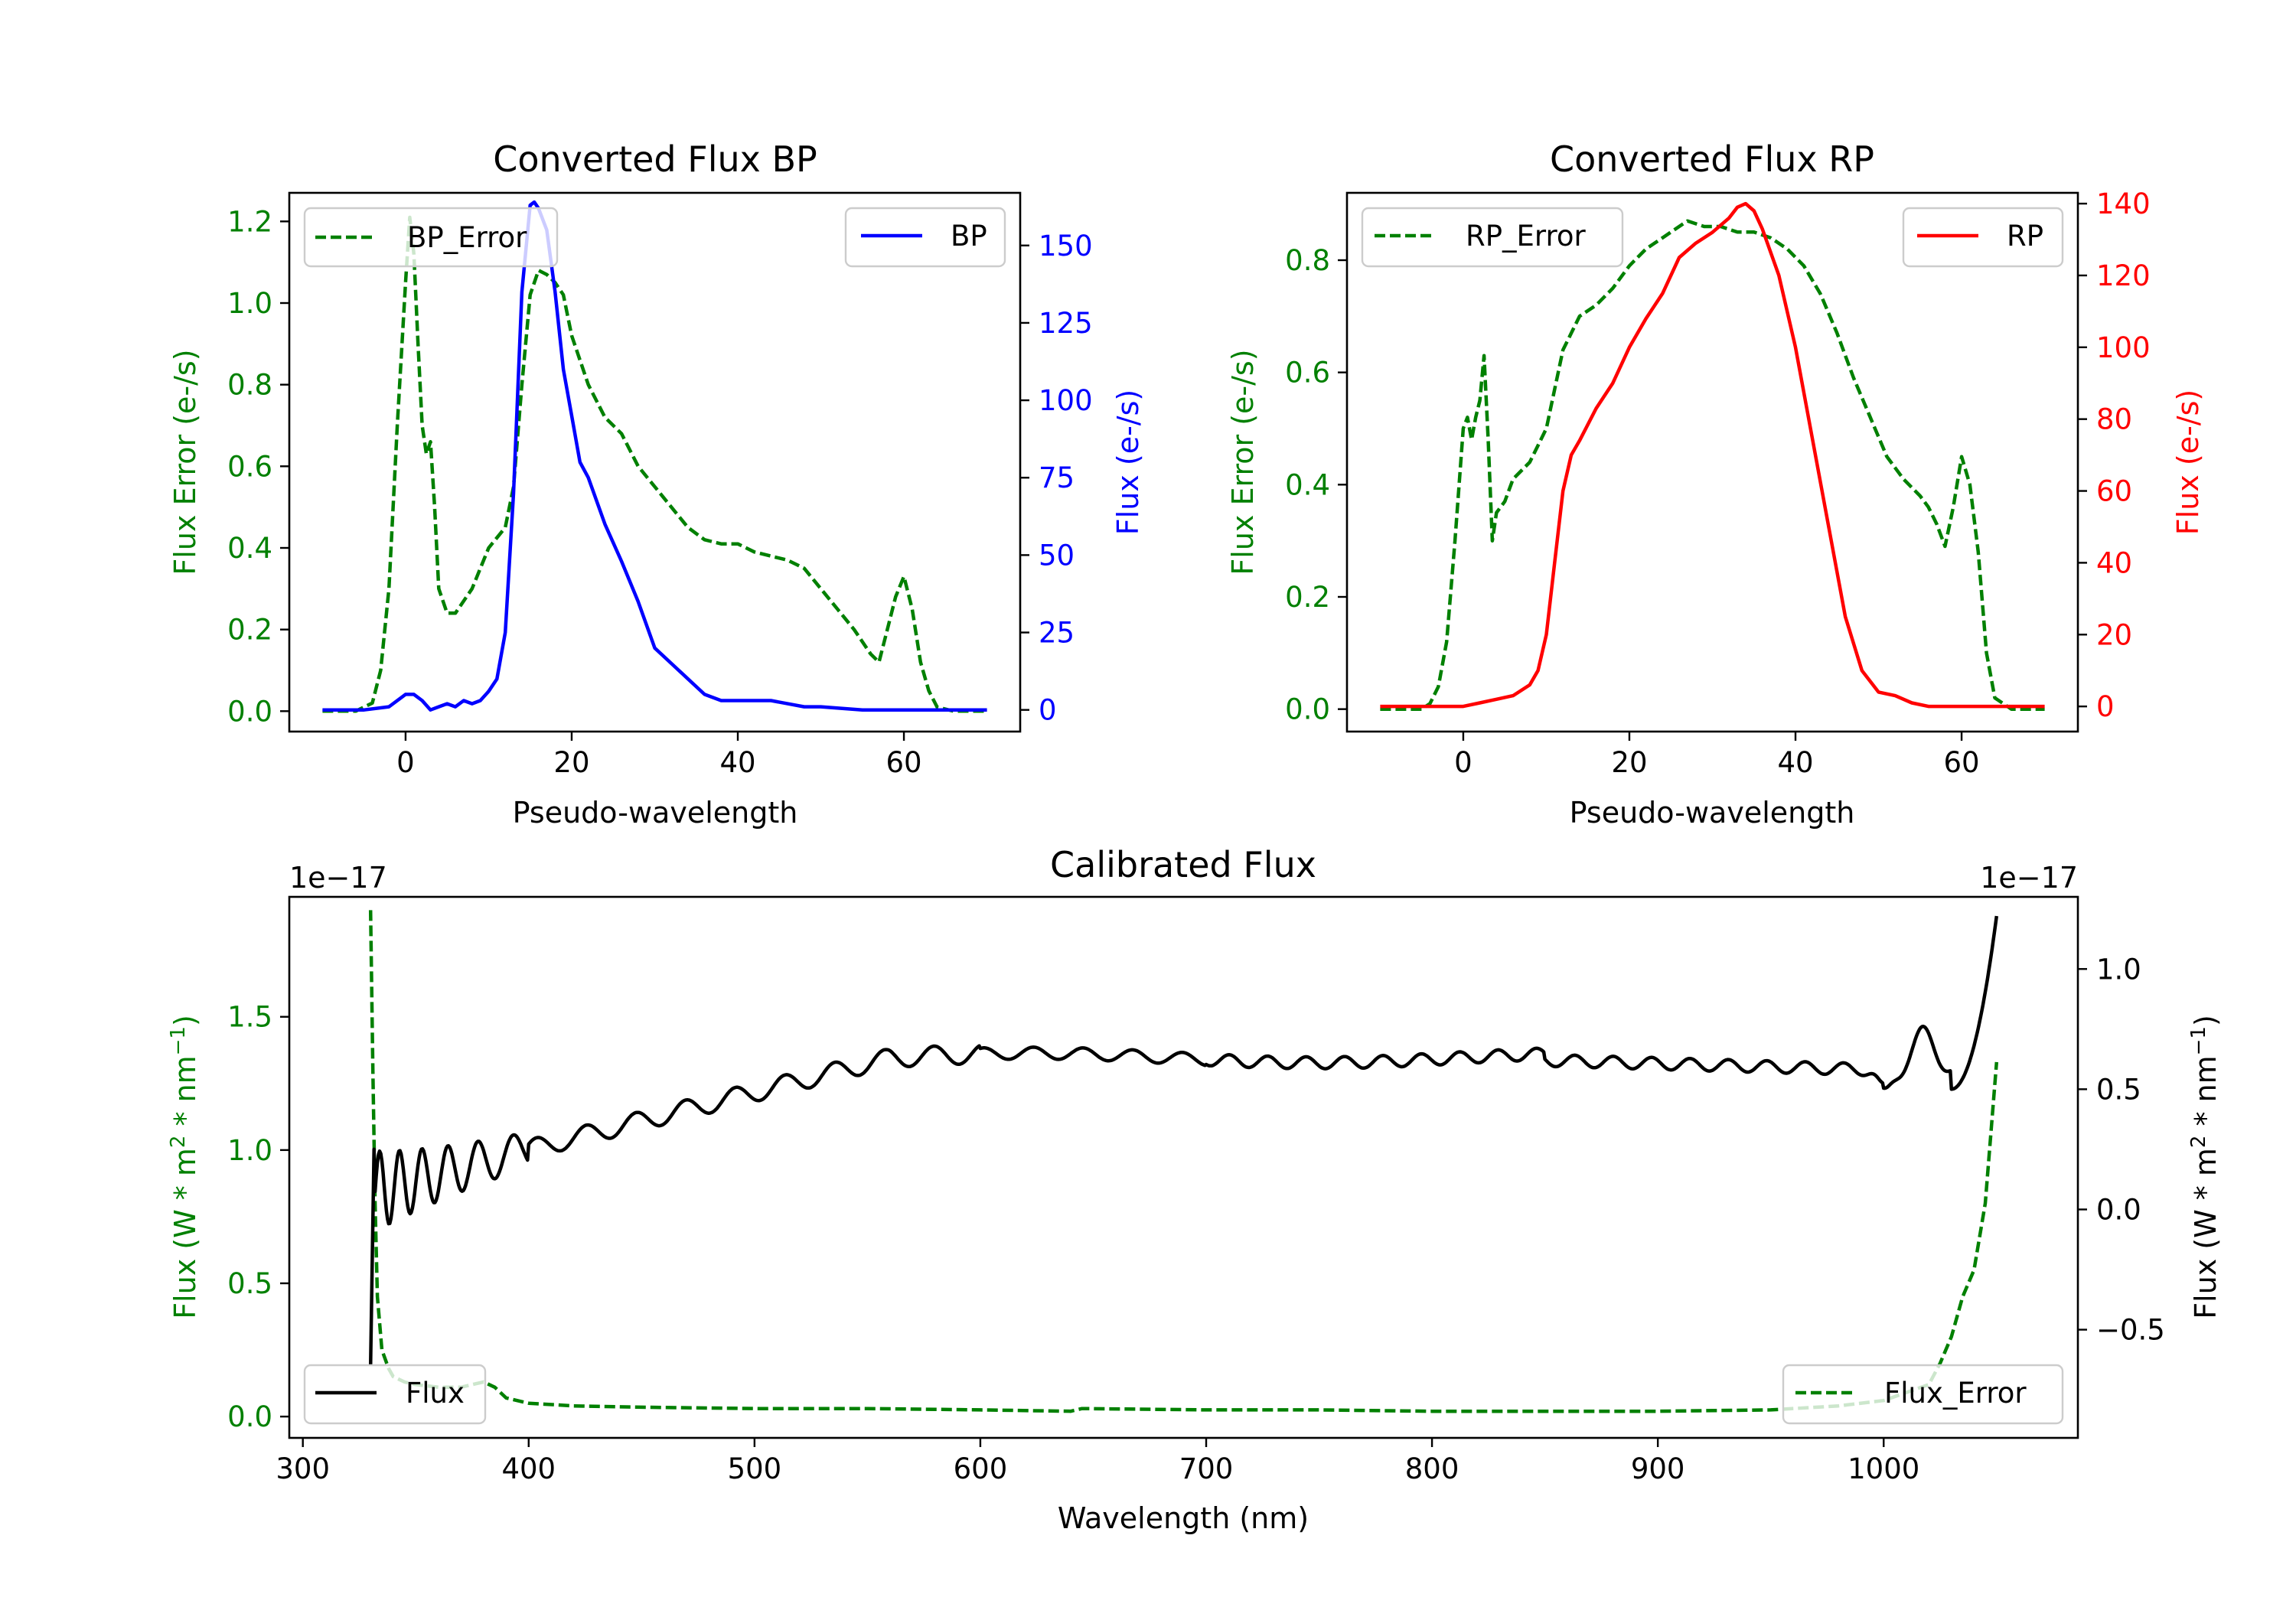 The image size is (2296, 1607). What do you see at coordinates (2123, 347) in the screenshot?
I see `rp-right-y-tick-label: 100` at bounding box center [2123, 347].